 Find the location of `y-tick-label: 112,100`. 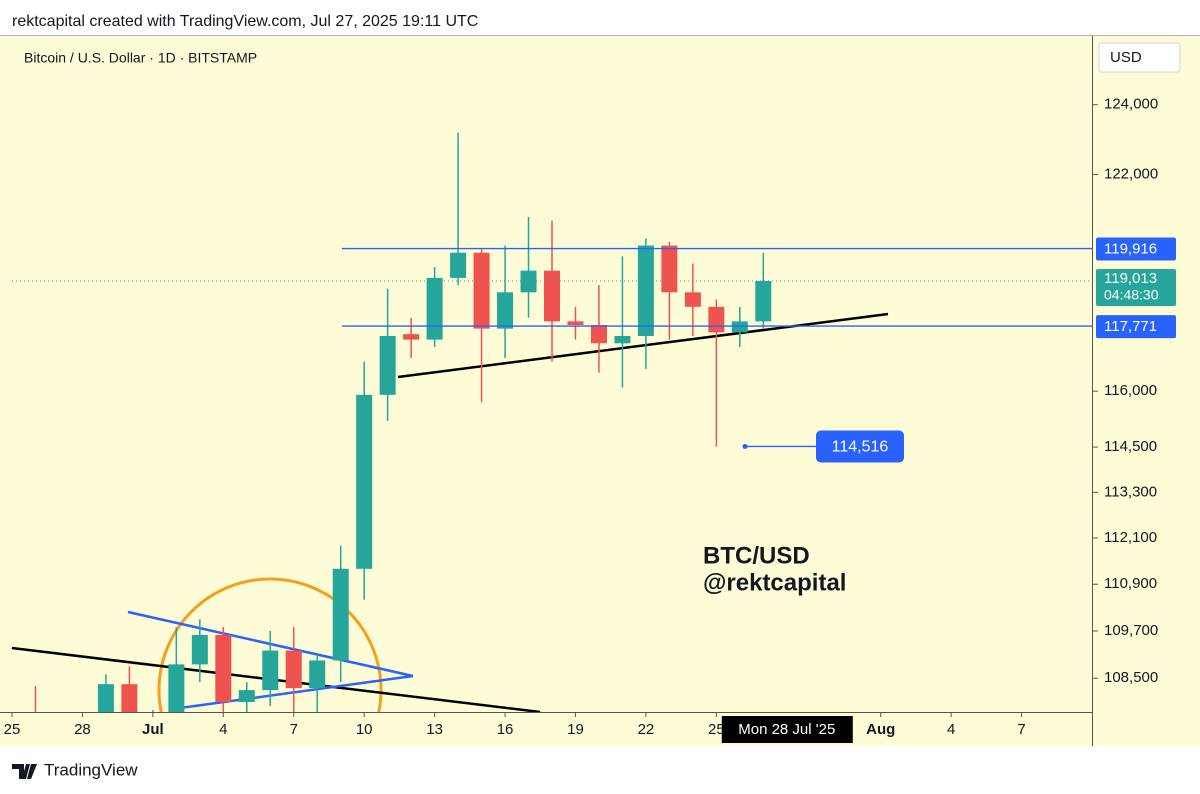

y-tick-label: 112,100 is located at coordinates (1130, 537).